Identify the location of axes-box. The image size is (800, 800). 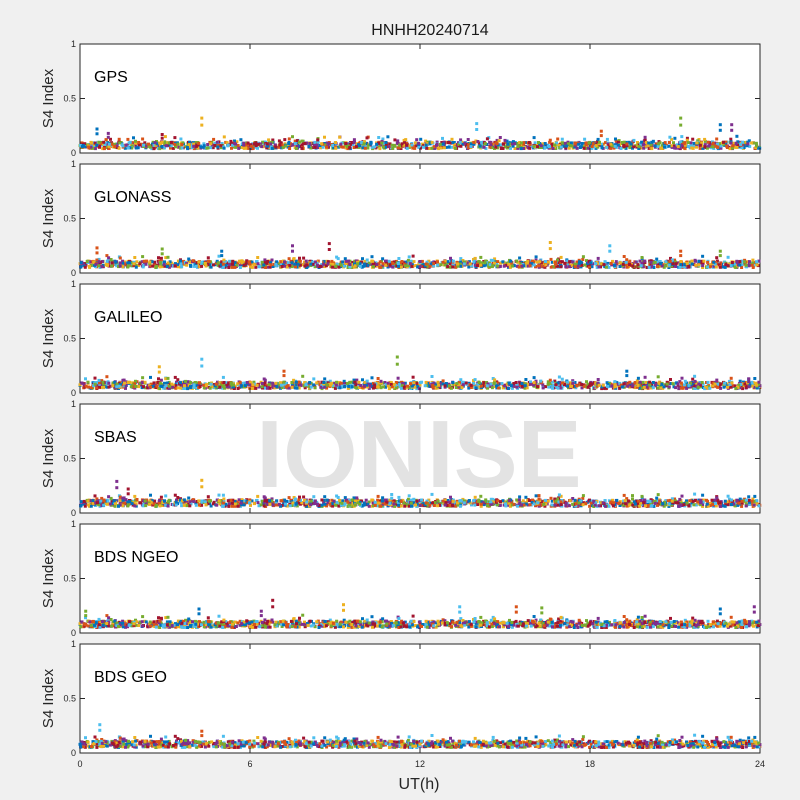
(420, 98).